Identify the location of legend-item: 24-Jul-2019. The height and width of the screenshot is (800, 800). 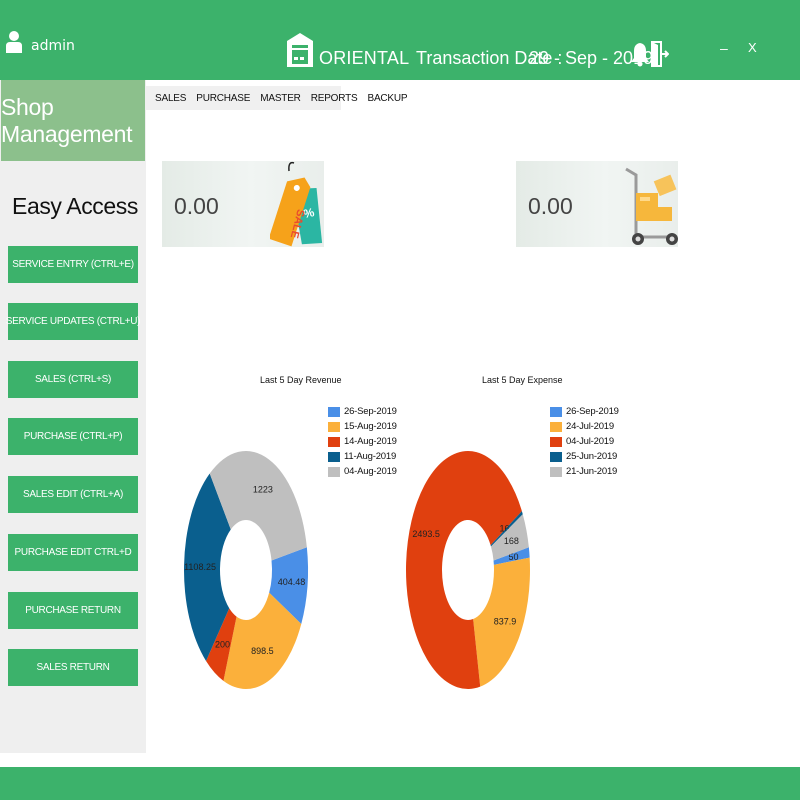
(584, 426).